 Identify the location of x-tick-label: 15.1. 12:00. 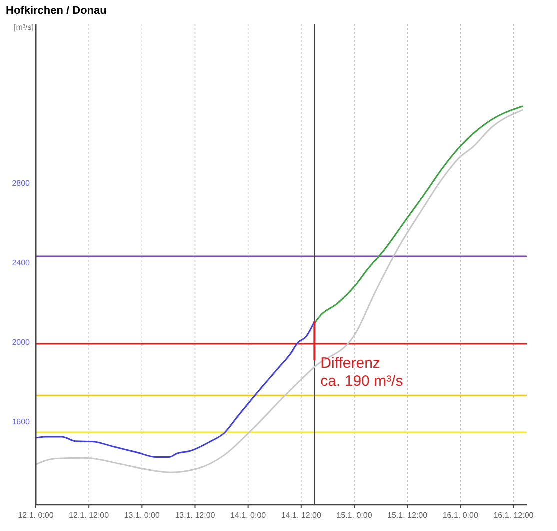
(408, 515).